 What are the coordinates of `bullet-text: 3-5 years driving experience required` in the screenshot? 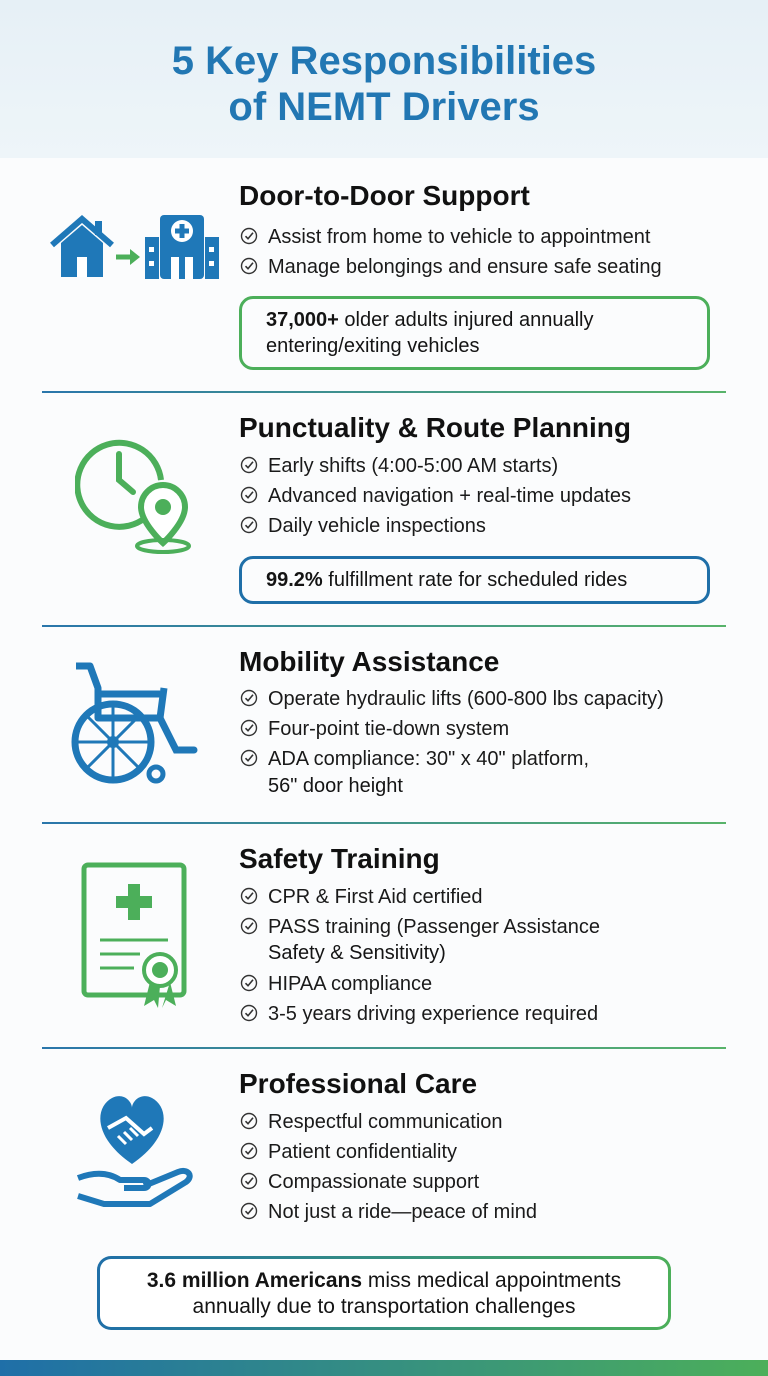 It's located at (433, 1014).